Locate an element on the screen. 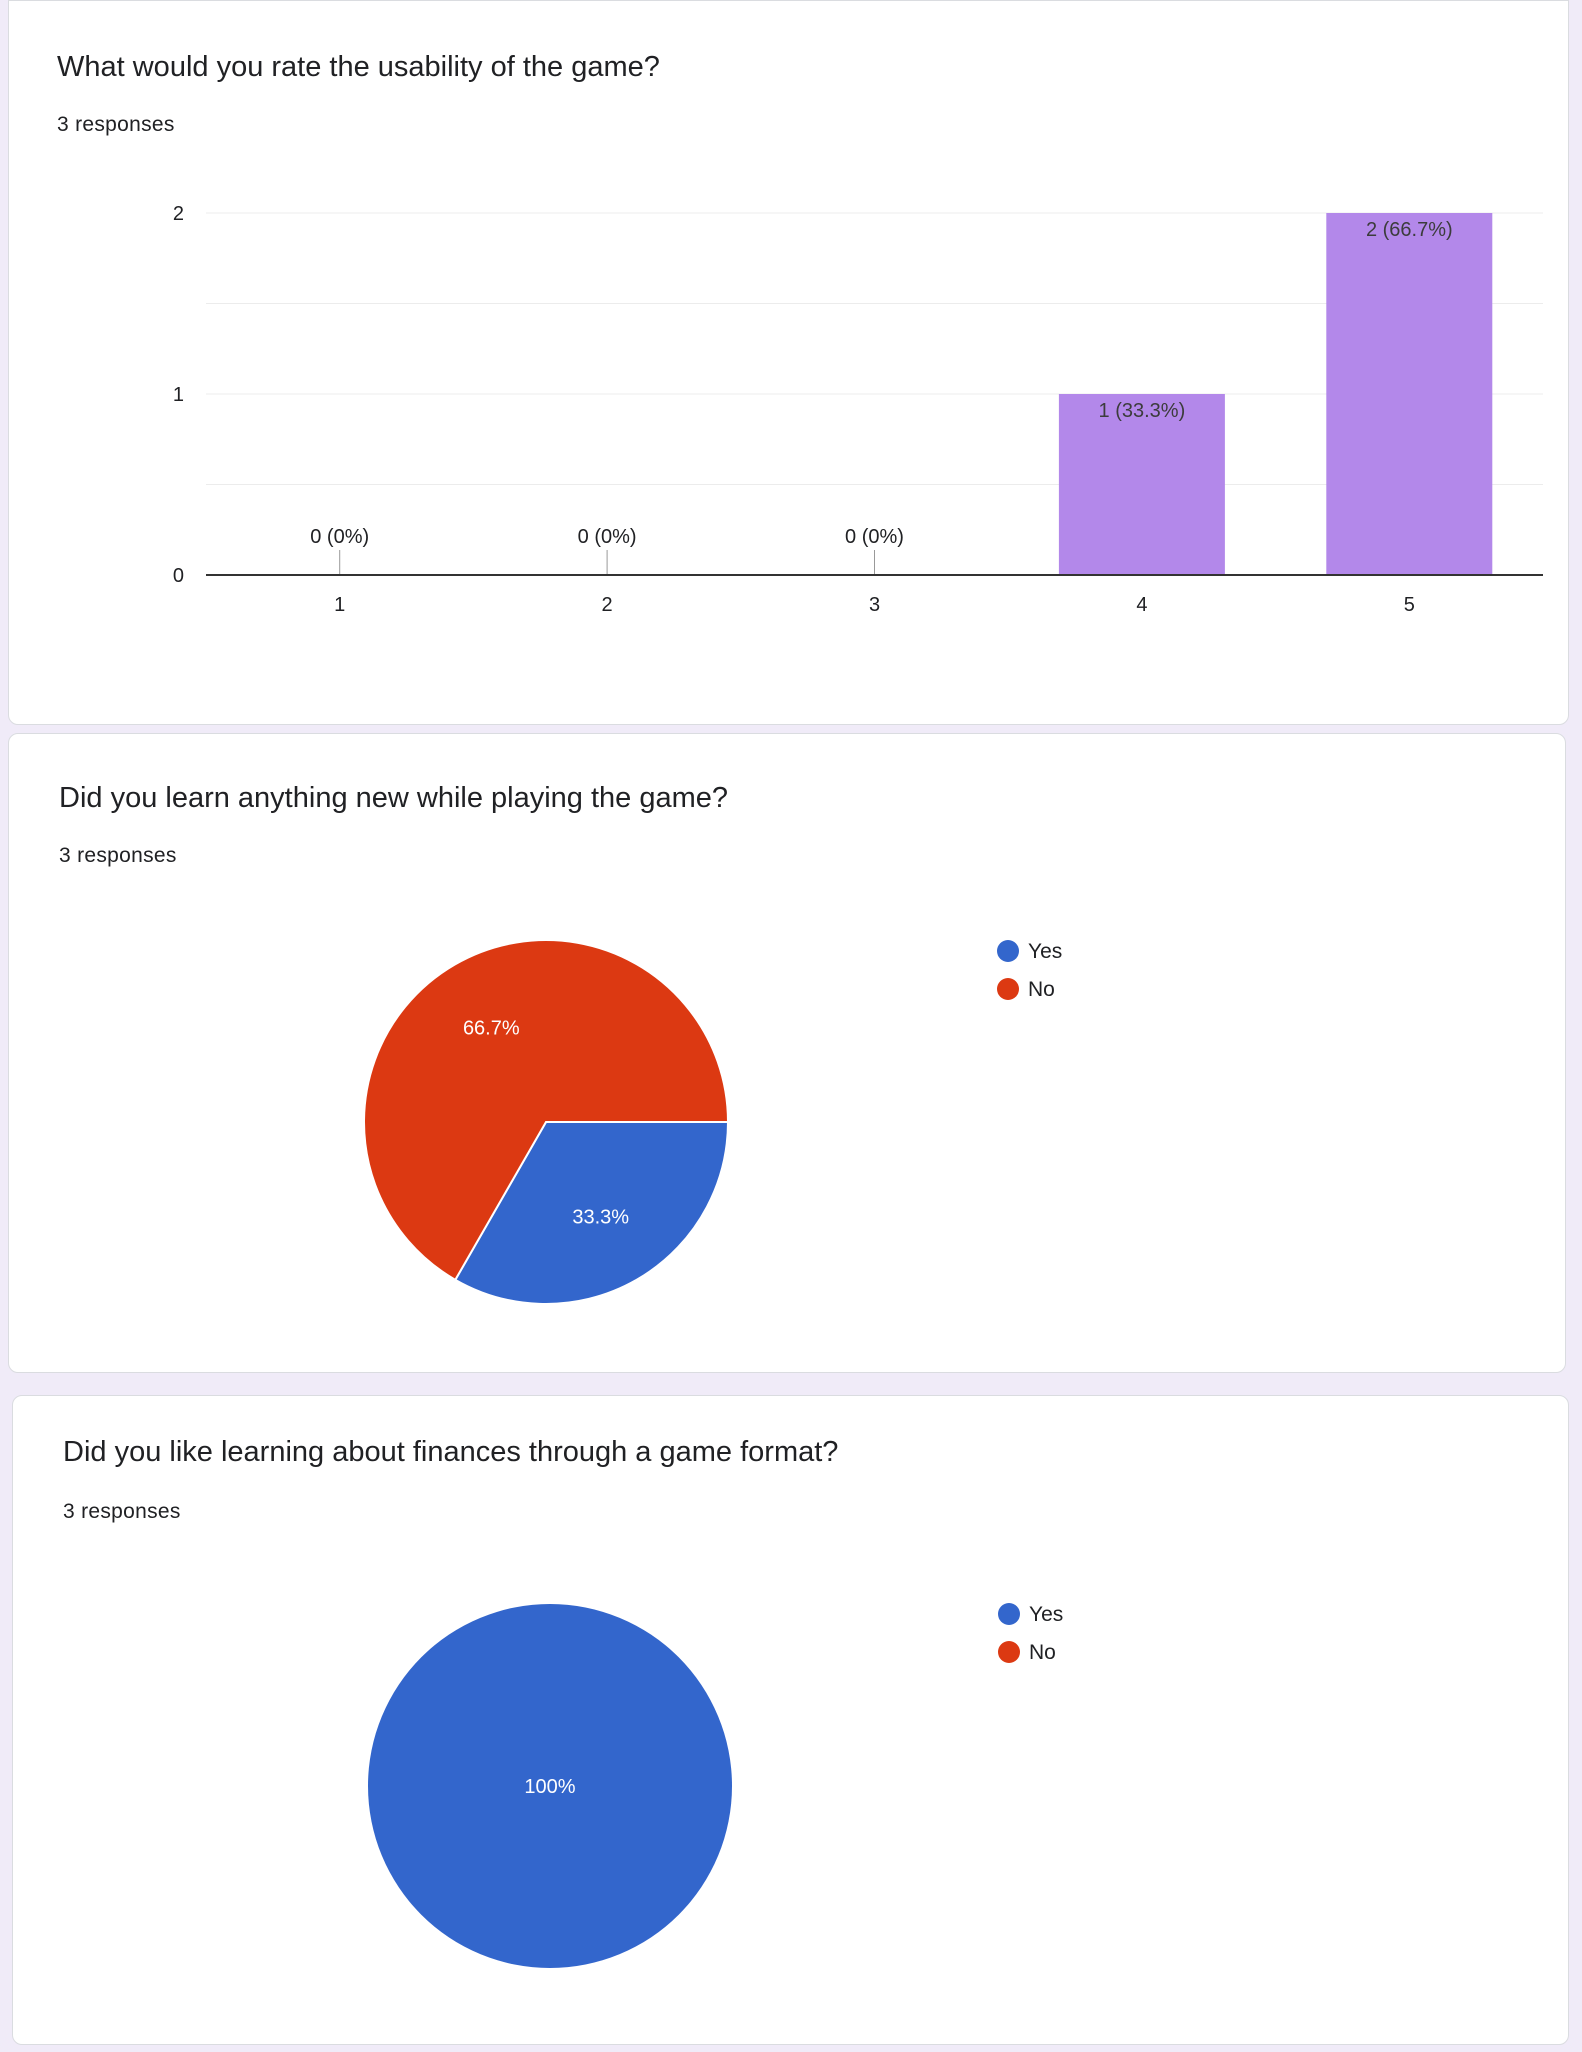 The image size is (1582, 2052). y-tick-label: 1 is located at coordinates (178, 395).